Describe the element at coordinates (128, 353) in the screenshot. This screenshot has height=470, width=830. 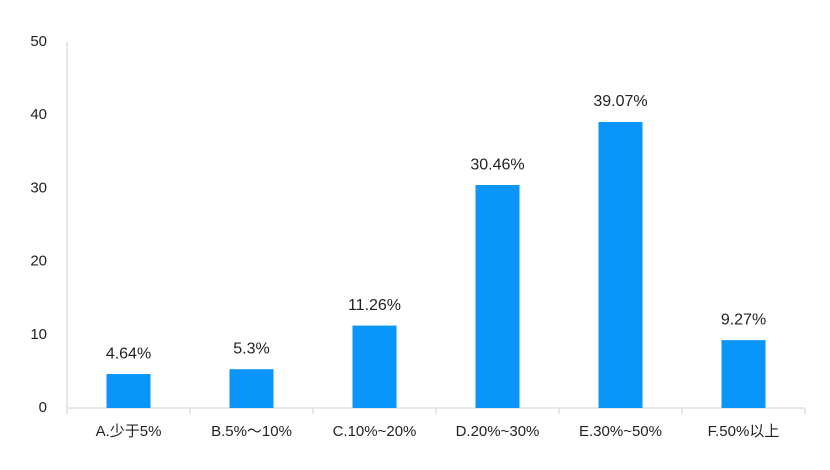
I see `data-label: 4.64%` at that location.